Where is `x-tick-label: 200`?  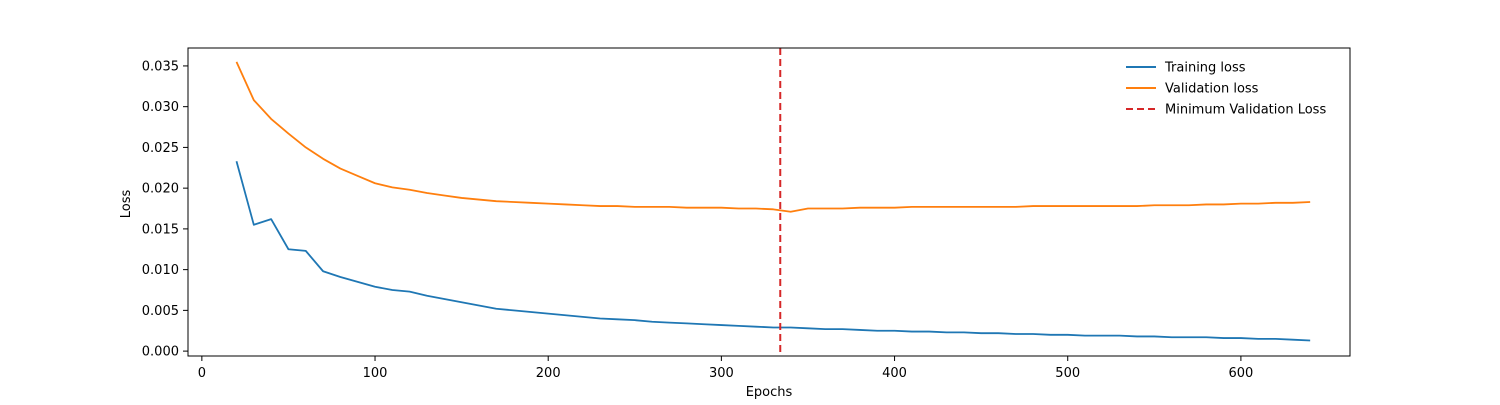
x-tick-label: 200 is located at coordinates (548, 373).